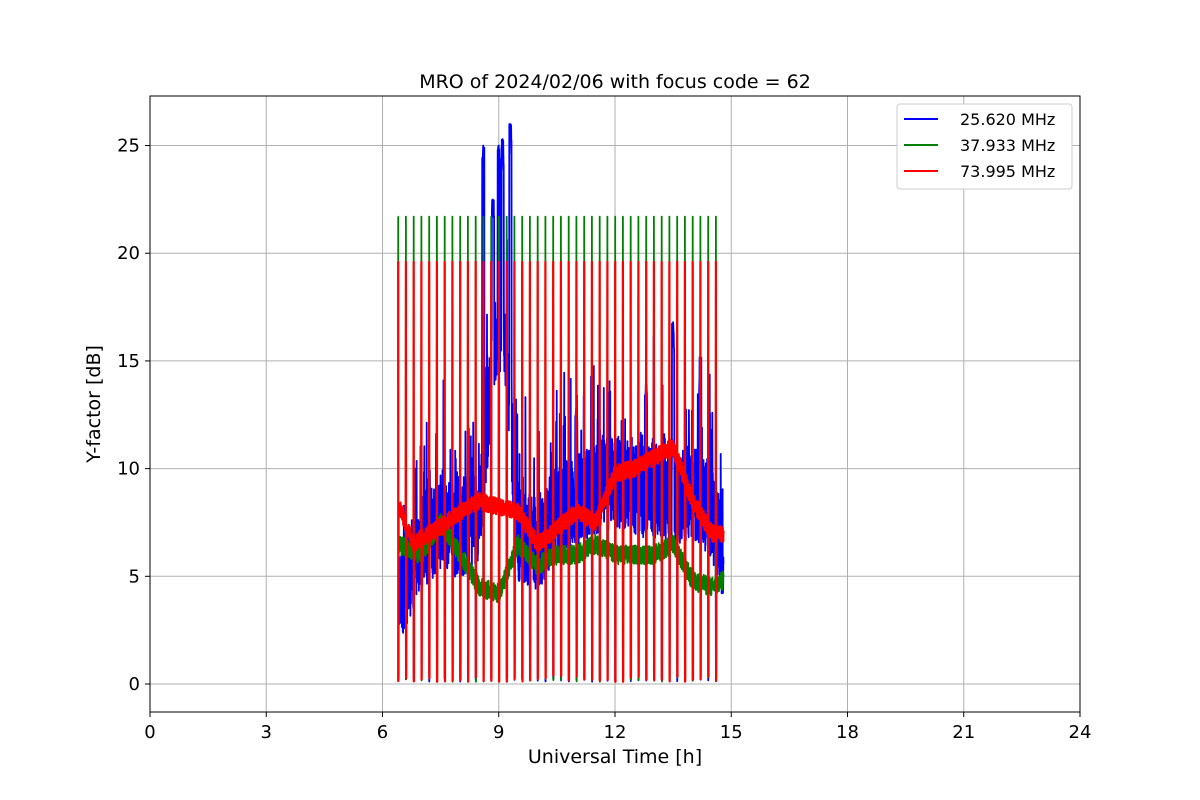 Image resolution: width=1200 pixels, height=800 pixels. I want to click on x-tick-label: 6, so click(382, 732).